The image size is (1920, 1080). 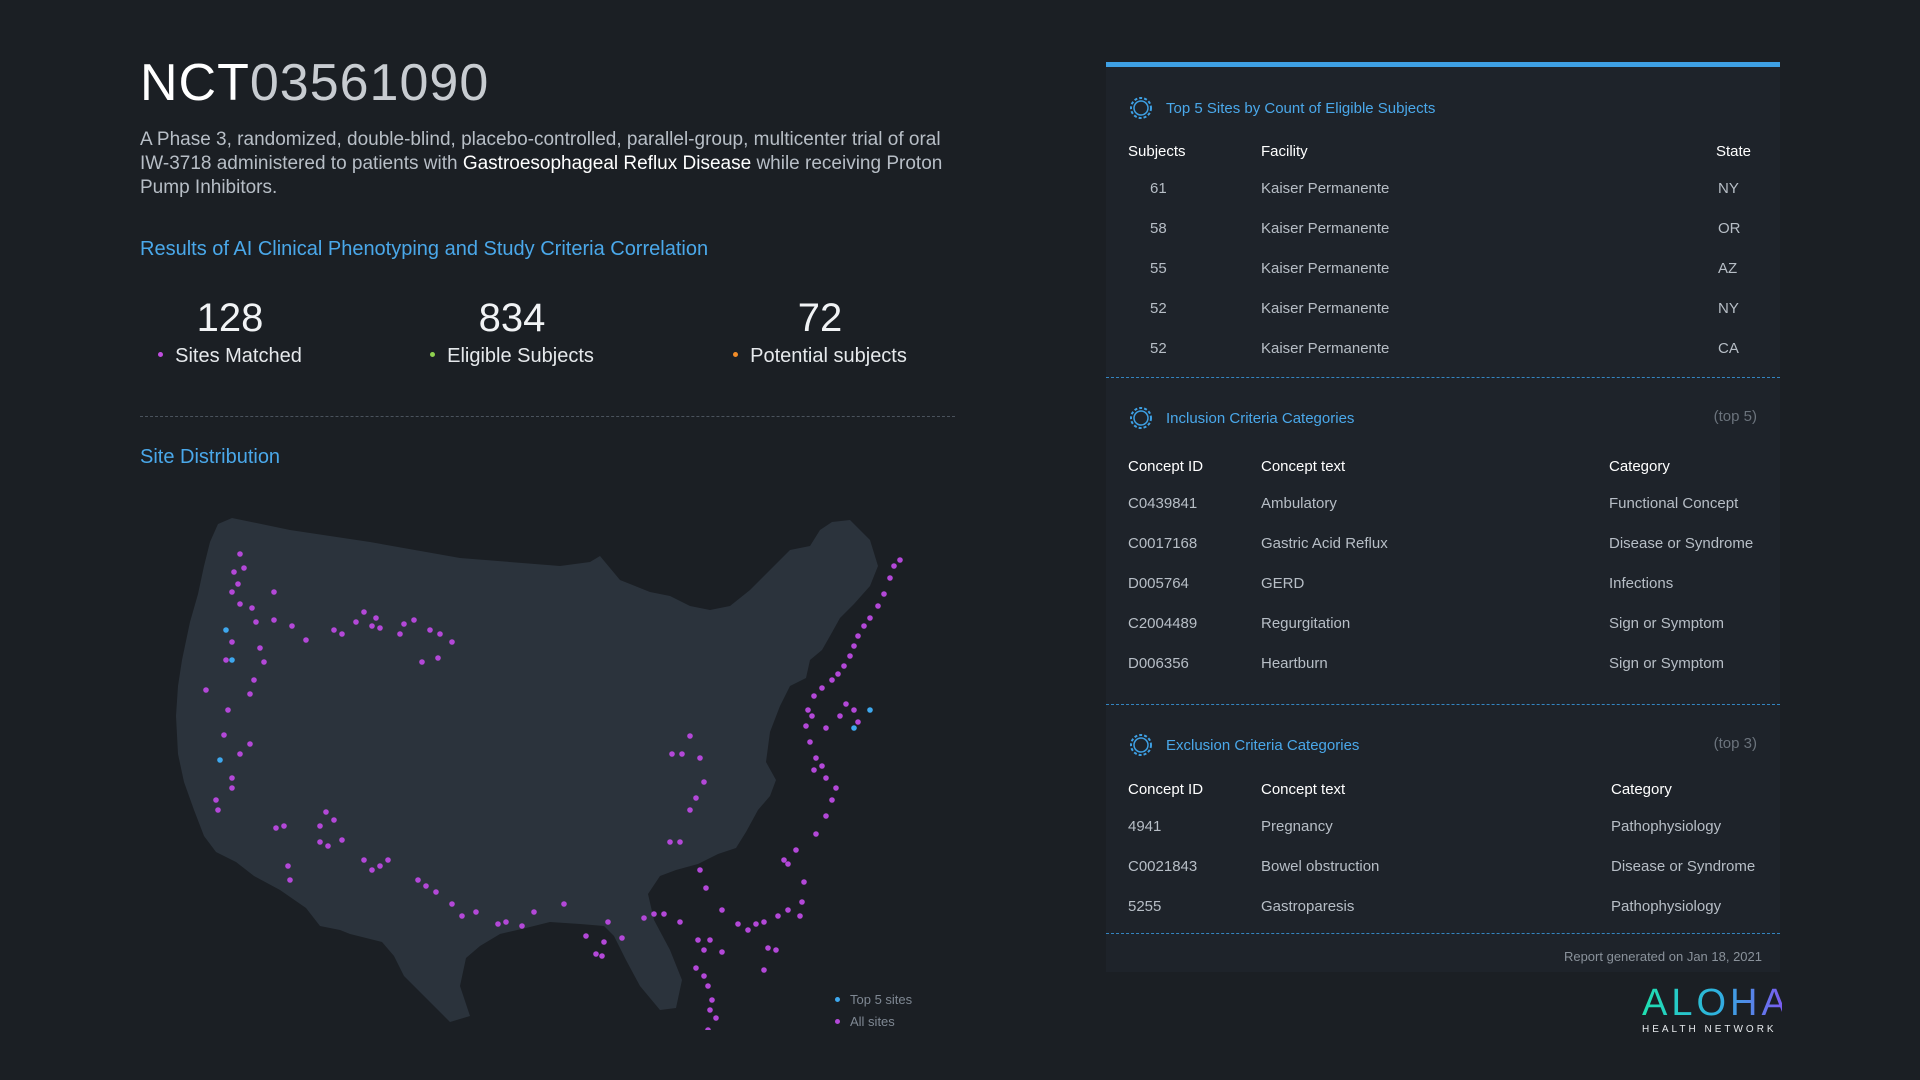 What do you see at coordinates (1728, 348) in the screenshot?
I see `cell-state: CA` at bounding box center [1728, 348].